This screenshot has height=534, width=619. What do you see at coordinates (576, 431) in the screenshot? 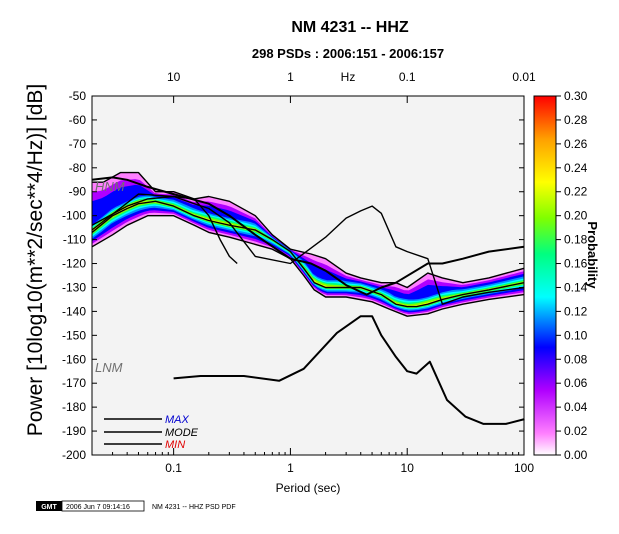
I see `colorbar-tick-label: 0.02` at bounding box center [576, 431].